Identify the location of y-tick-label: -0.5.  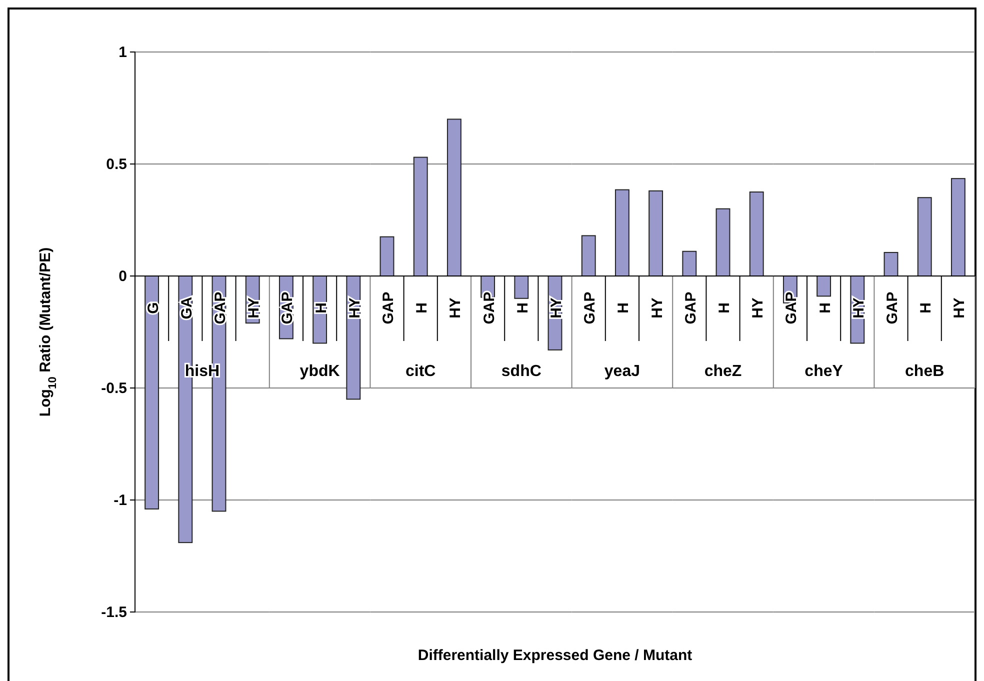
(114, 388).